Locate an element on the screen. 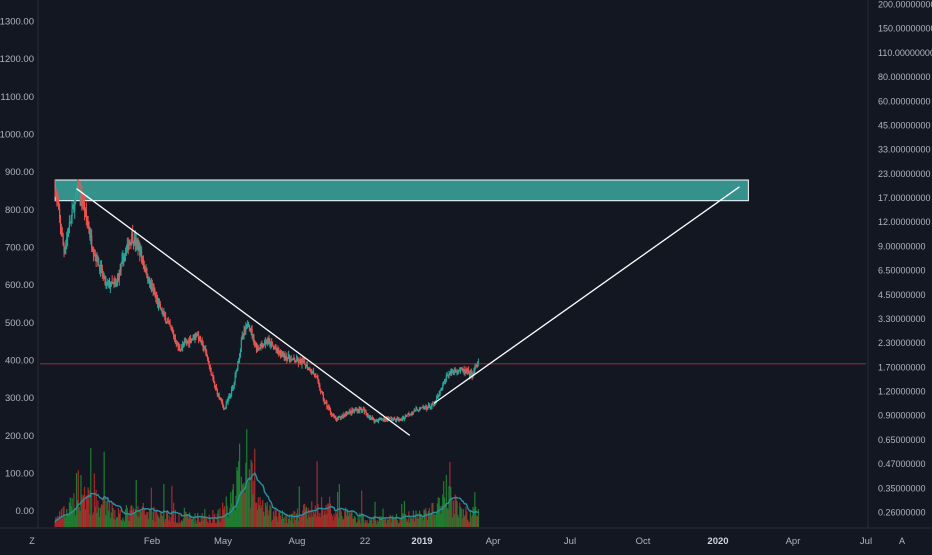 Image resolution: width=932 pixels, height=555 pixels. left-axis-tick-label: 100.00 is located at coordinates (19, 474).